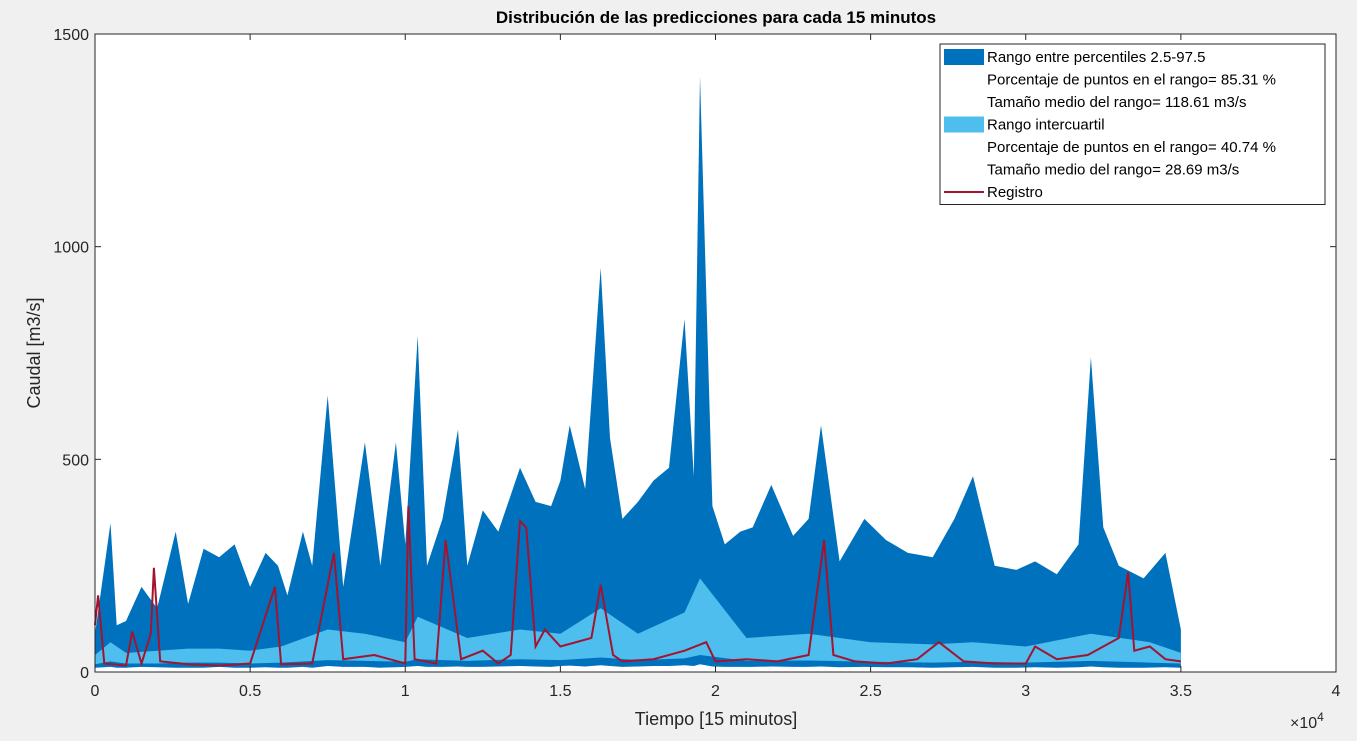 This screenshot has height=741, width=1357. Describe the element at coordinates (71, 248) in the screenshot. I see `y-tick-label: 1000` at that location.